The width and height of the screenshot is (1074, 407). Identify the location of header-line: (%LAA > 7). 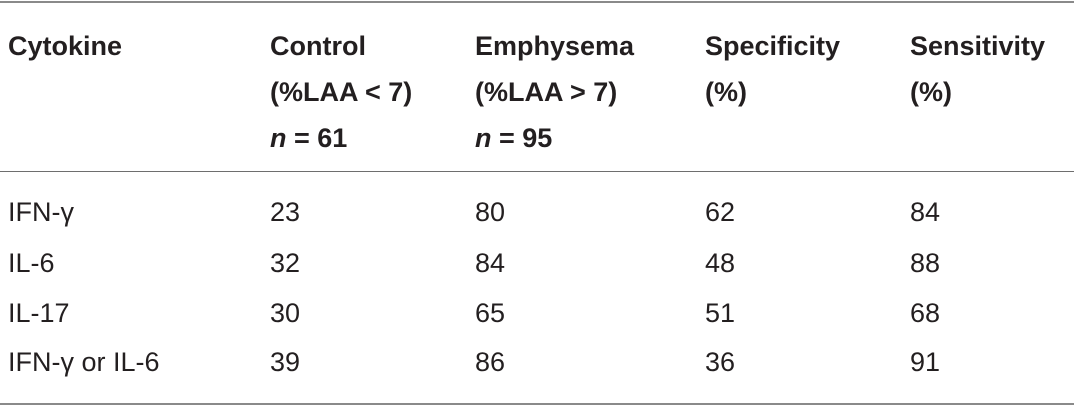
(546, 92).